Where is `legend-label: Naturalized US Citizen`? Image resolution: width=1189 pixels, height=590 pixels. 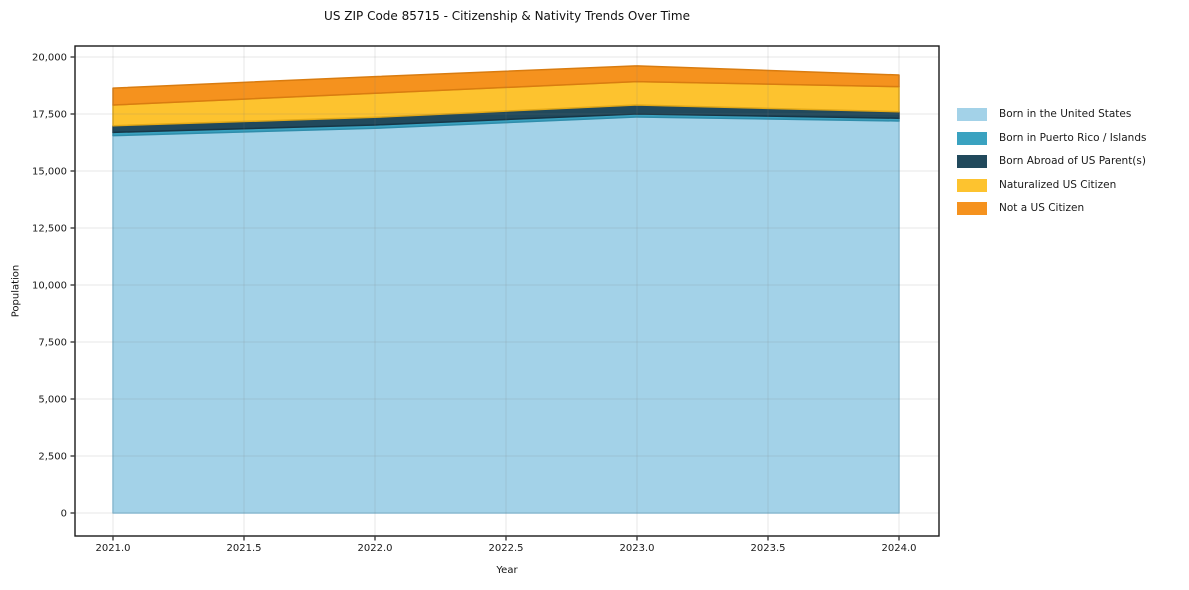 legend-label: Naturalized US Citizen is located at coordinates (1058, 184).